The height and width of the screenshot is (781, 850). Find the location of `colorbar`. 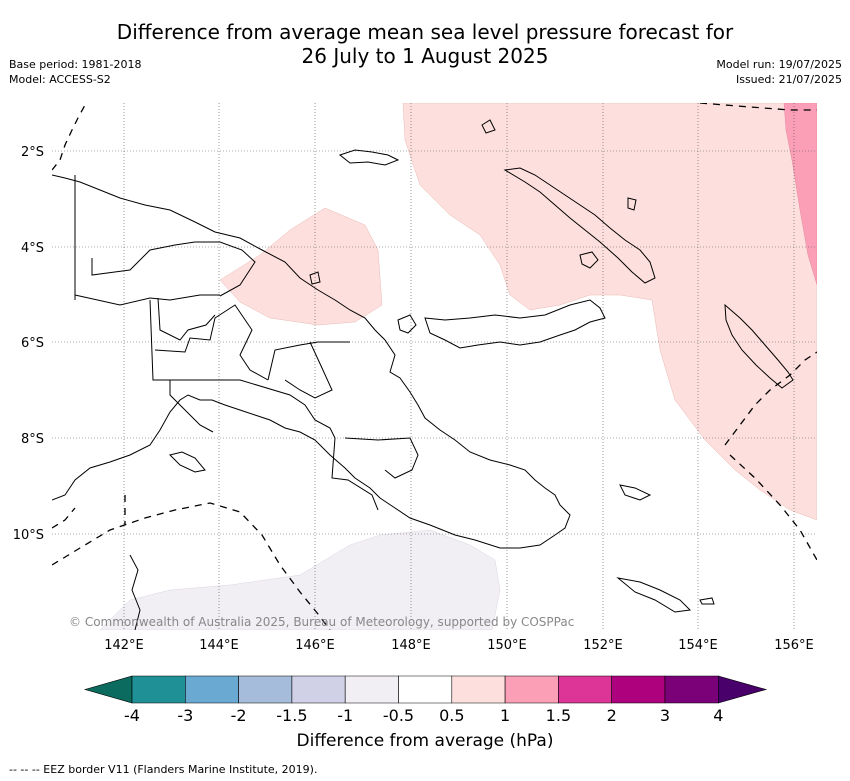

colorbar is located at coordinates (425, 689).